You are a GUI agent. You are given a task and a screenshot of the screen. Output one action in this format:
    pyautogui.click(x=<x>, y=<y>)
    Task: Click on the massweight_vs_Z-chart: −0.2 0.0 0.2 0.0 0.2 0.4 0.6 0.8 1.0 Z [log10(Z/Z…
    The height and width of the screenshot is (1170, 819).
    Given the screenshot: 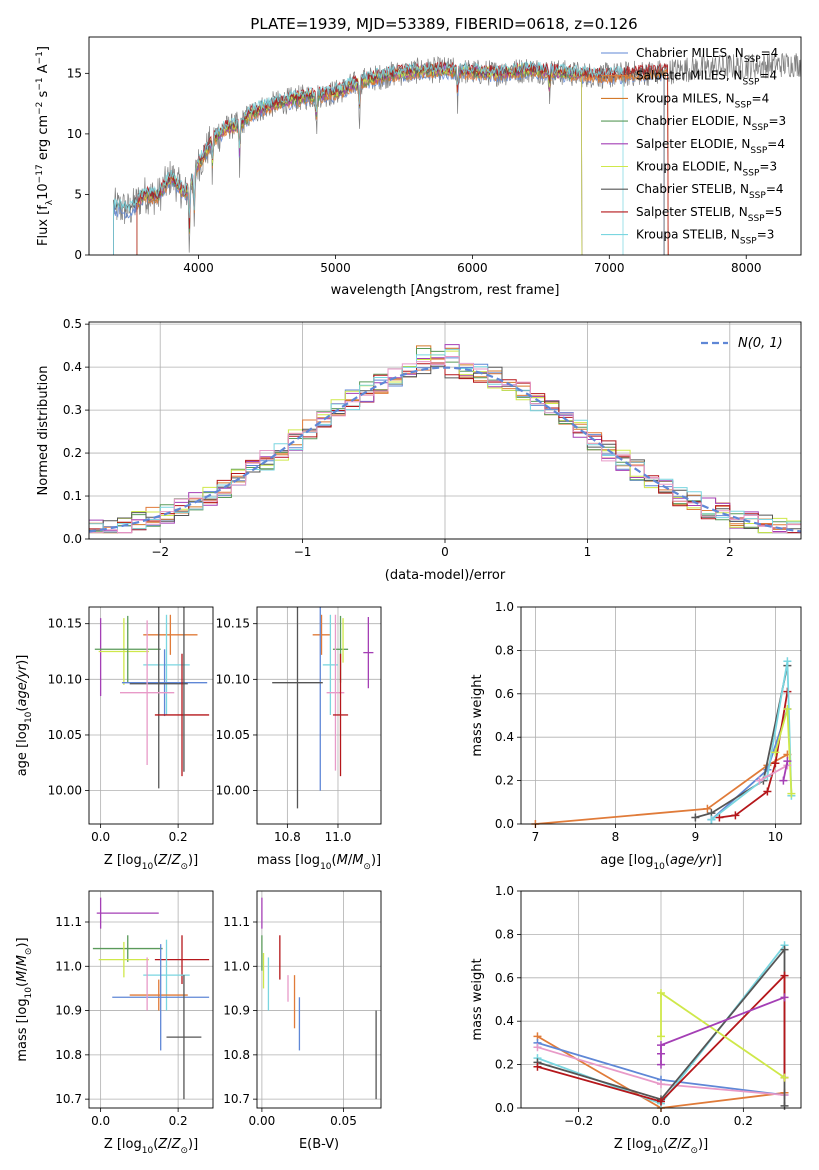 What is the action you would take?
    pyautogui.click(x=636, y=1020)
    